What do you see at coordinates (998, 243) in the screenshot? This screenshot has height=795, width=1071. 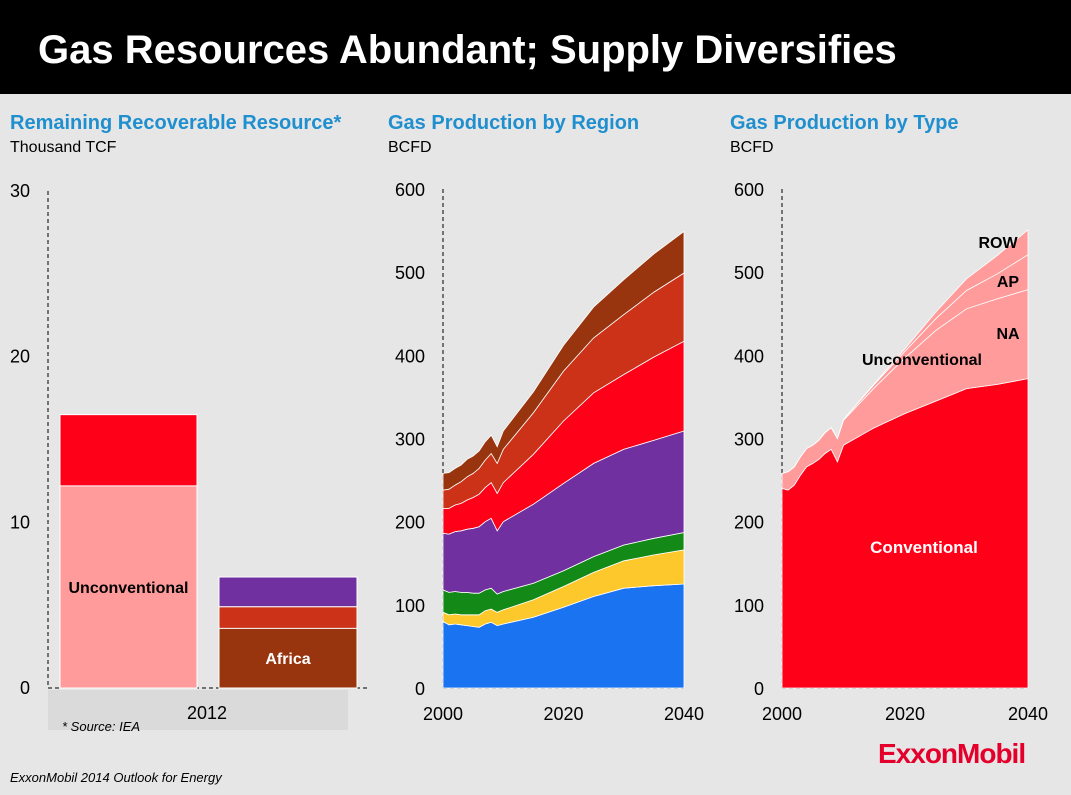 I see `type-label-row: ROW` at bounding box center [998, 243].